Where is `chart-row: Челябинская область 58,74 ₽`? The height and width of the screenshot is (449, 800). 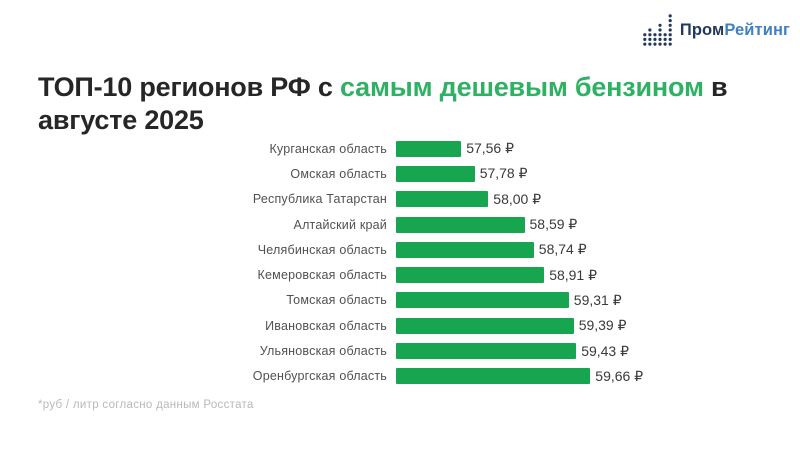 chart-row: Челябинская область 58,74 ₽ is located at coordinates (400, 249).